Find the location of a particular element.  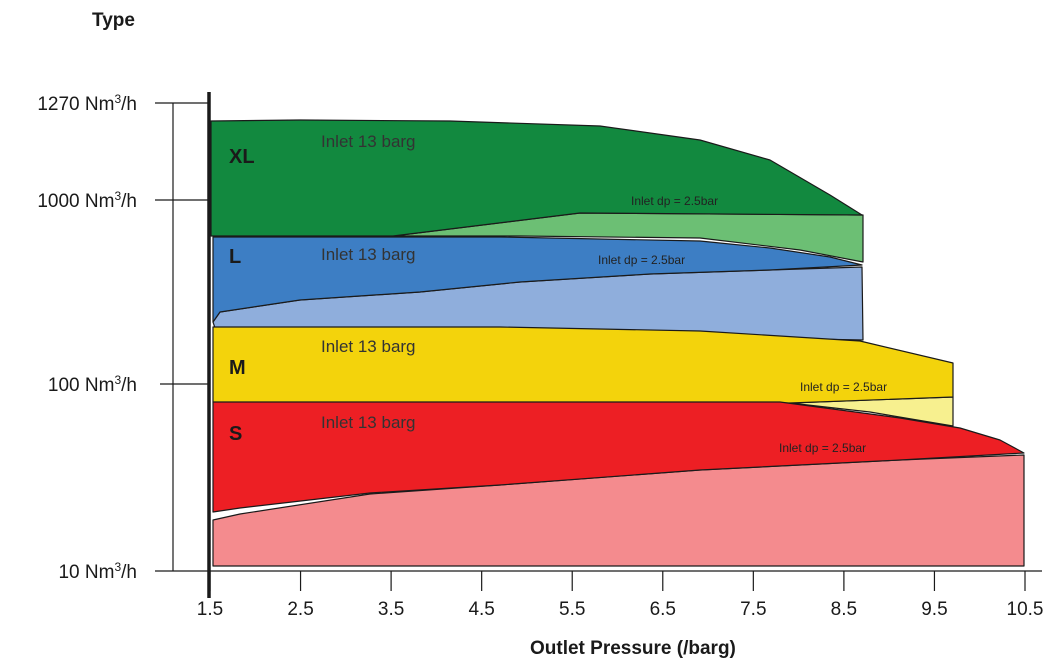

area-l-inlet13 is located at coordinates (537, 279).